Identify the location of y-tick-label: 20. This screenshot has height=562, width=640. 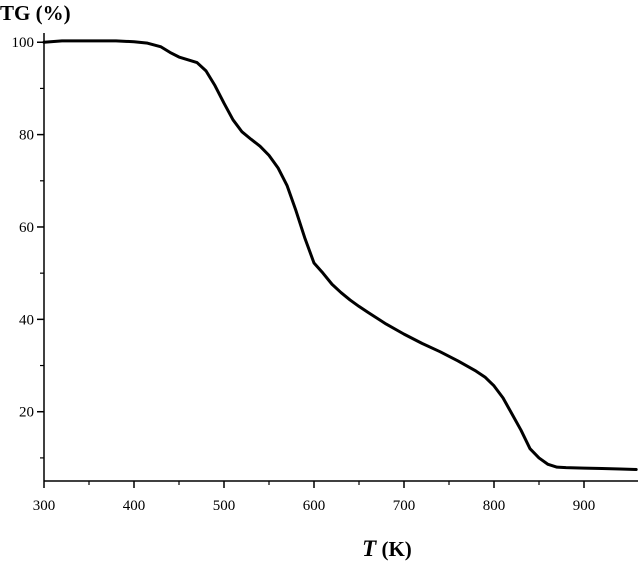
(26, 413).